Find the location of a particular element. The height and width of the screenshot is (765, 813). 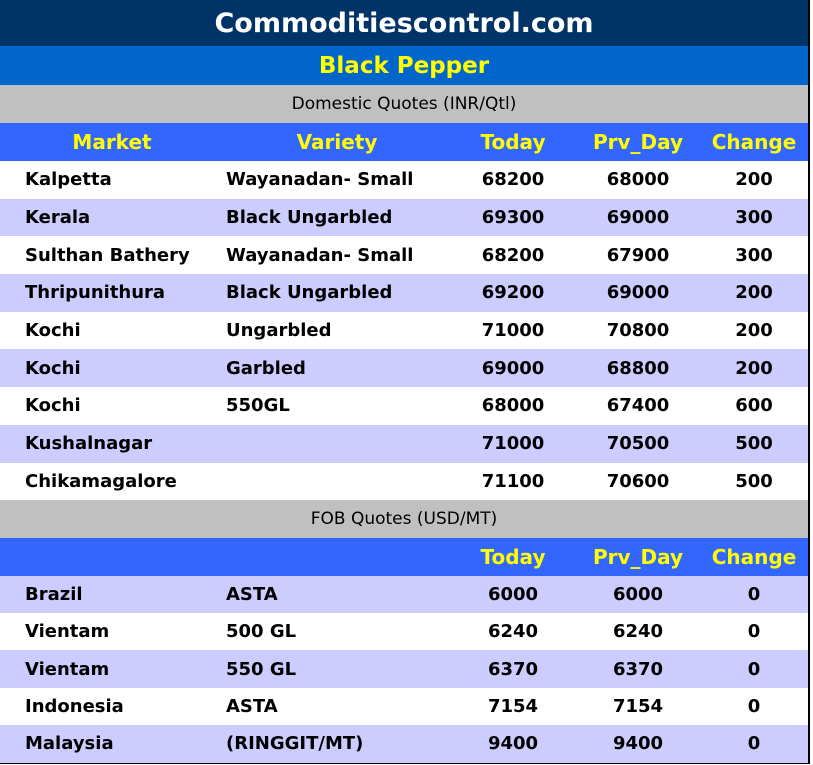

cell-today: 9400 is located at coordinates (513, 744).